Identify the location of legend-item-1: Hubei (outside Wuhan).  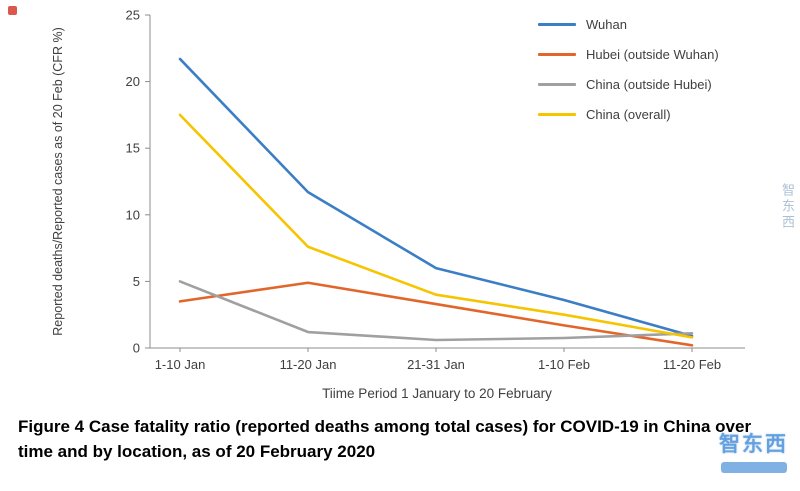
(628, 54).